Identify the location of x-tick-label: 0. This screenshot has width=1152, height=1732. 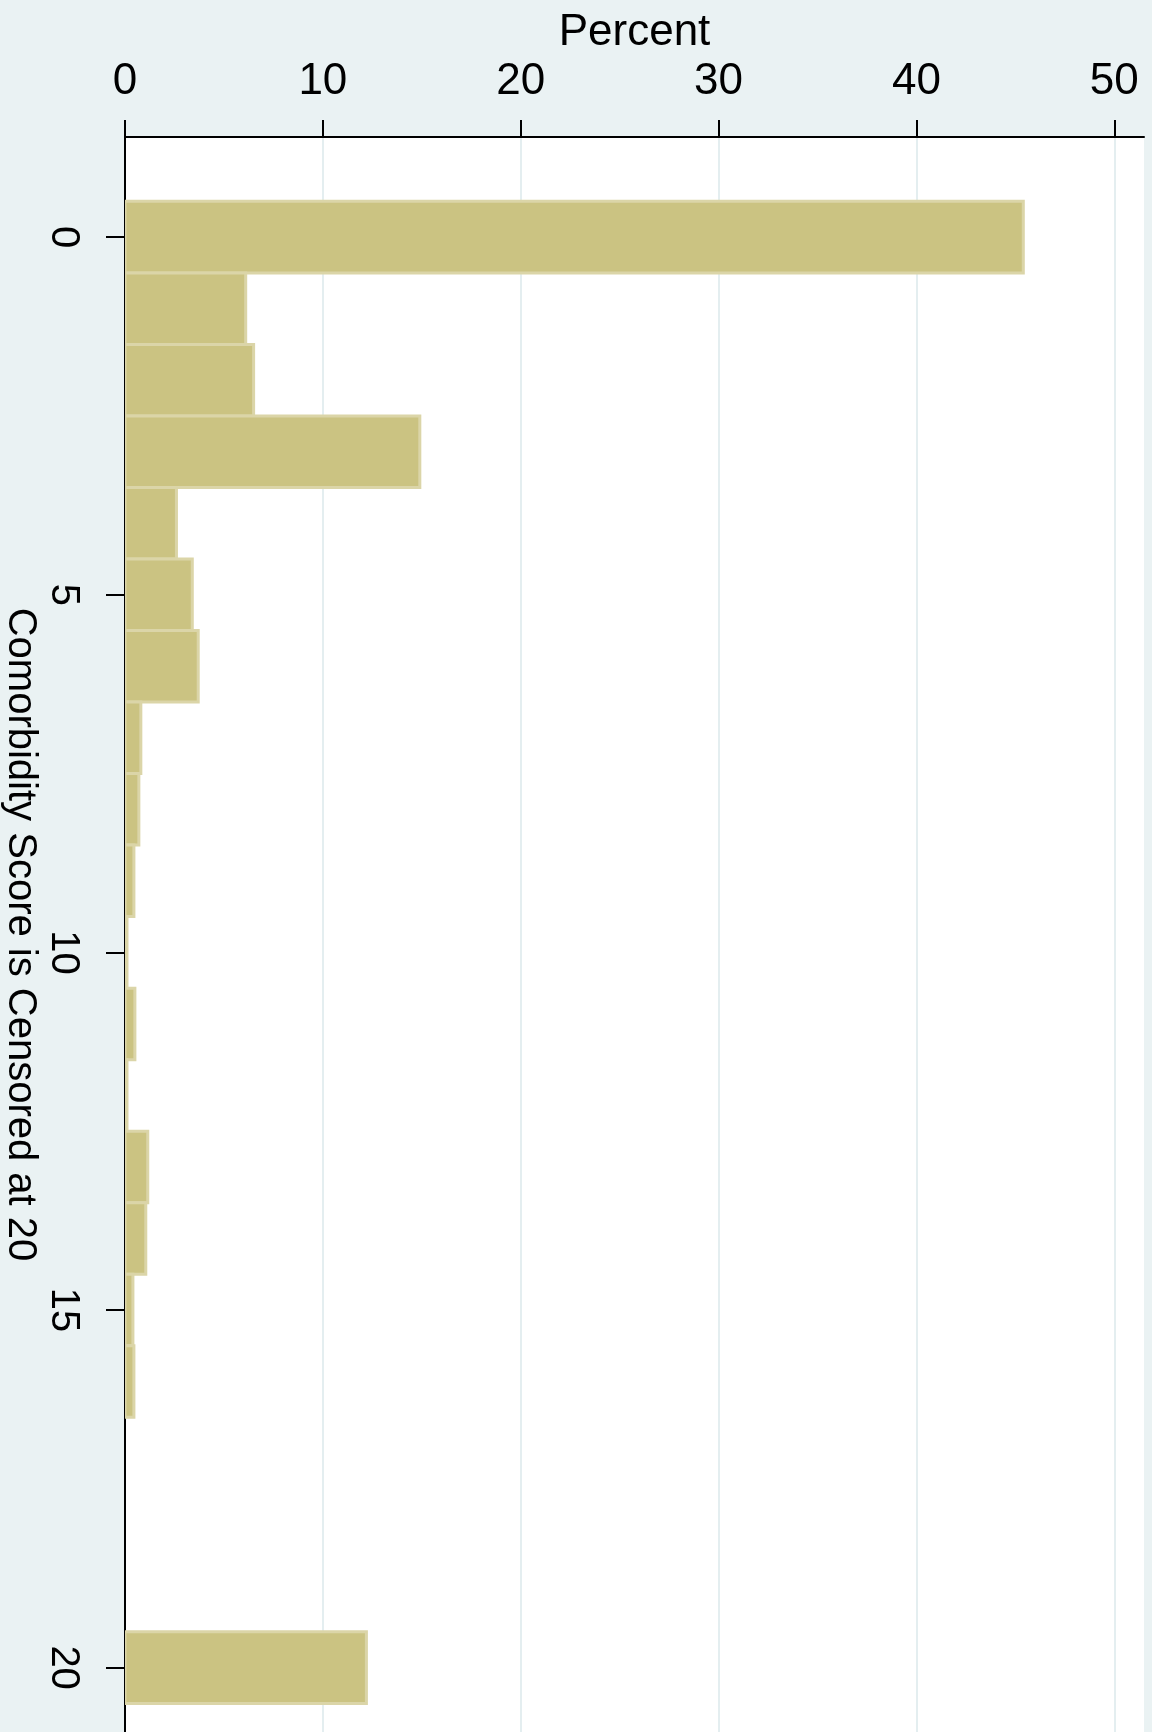
(125, 78).